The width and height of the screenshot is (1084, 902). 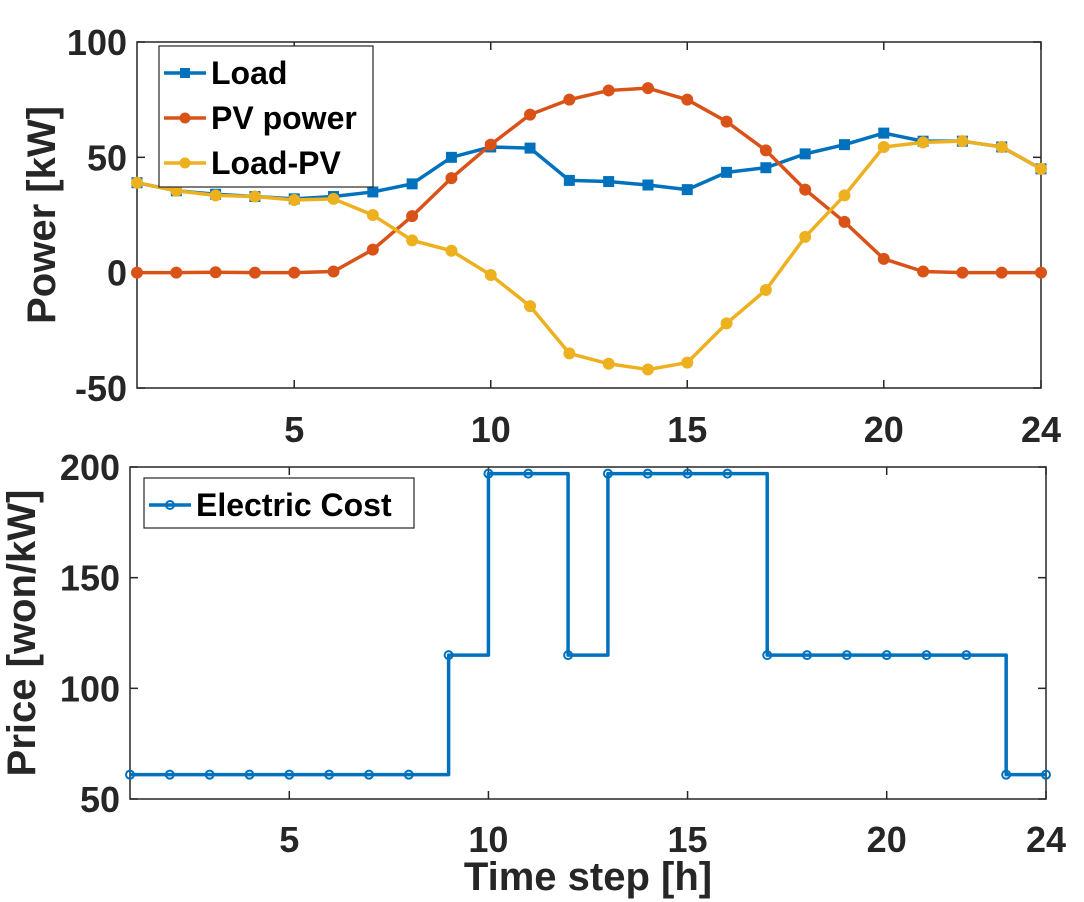 What do you see at coordinates (688, 839) in the screenshot?
I see `x-tick-label: 15` at bounding box center [688, 839].